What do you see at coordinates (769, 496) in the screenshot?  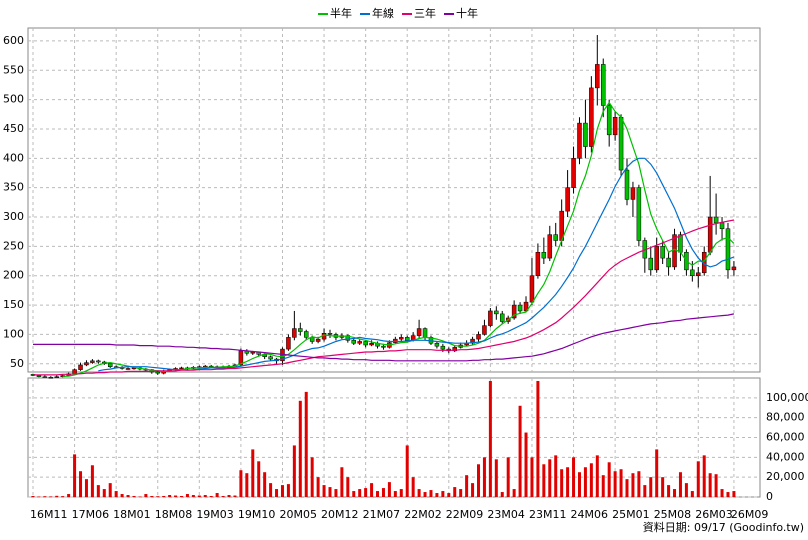 I see `y2-tick-label: 0` at bounding box center [769, 496].